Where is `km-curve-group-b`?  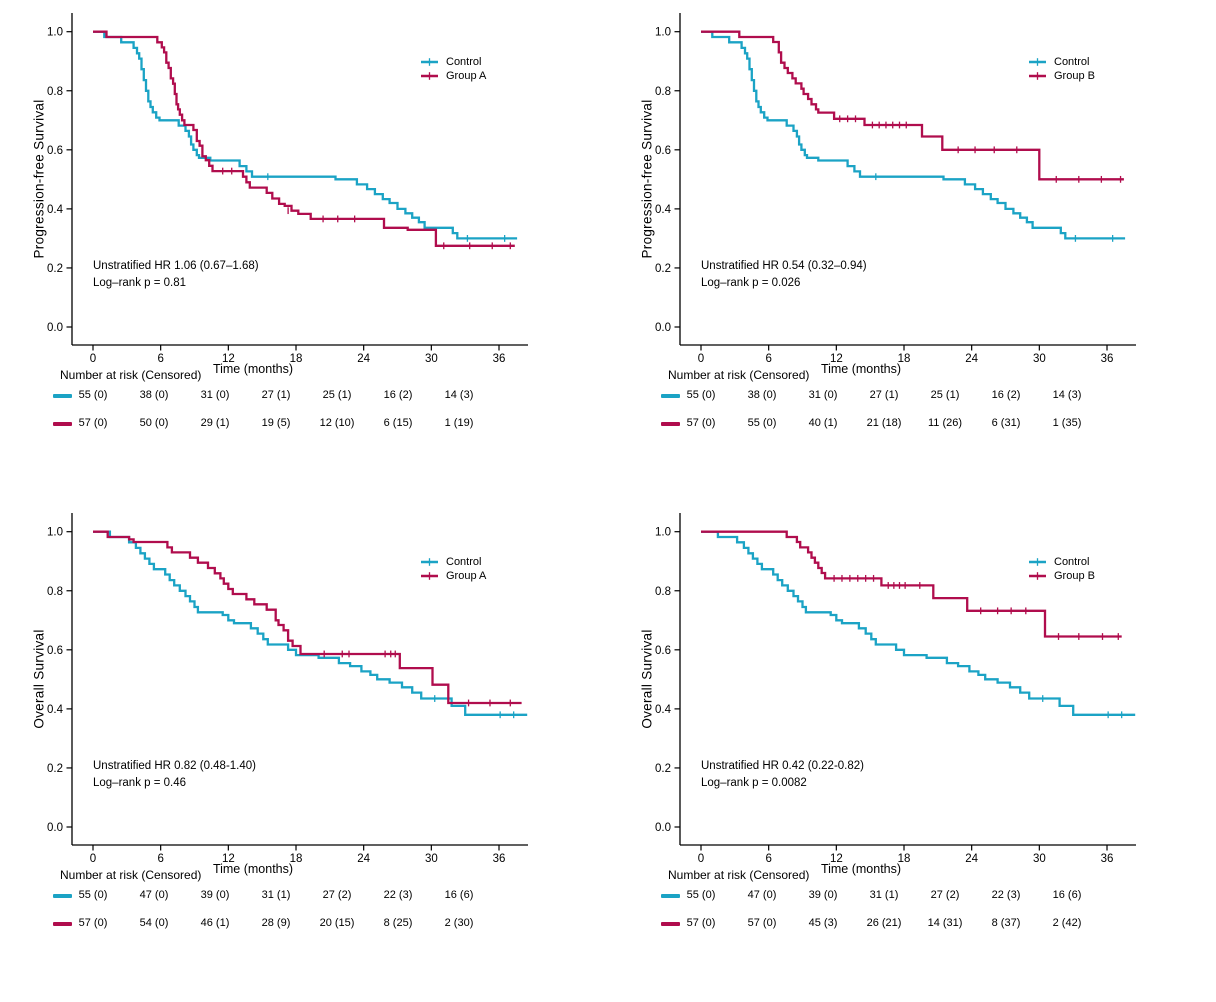
km-curve-group-b is located at coordinates (911, 584).